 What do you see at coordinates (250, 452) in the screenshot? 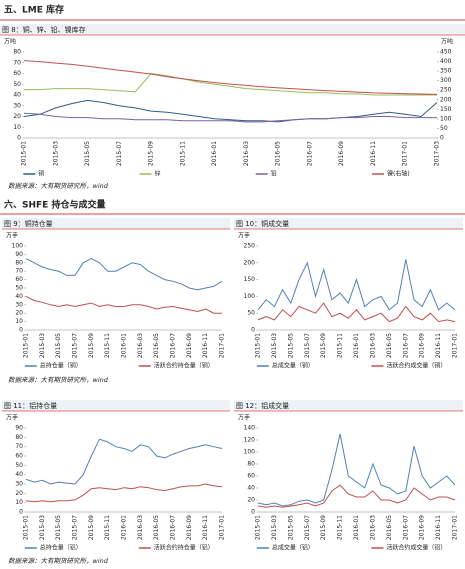
I see `y-tick-label: 100` at bounding box center [250, 452].